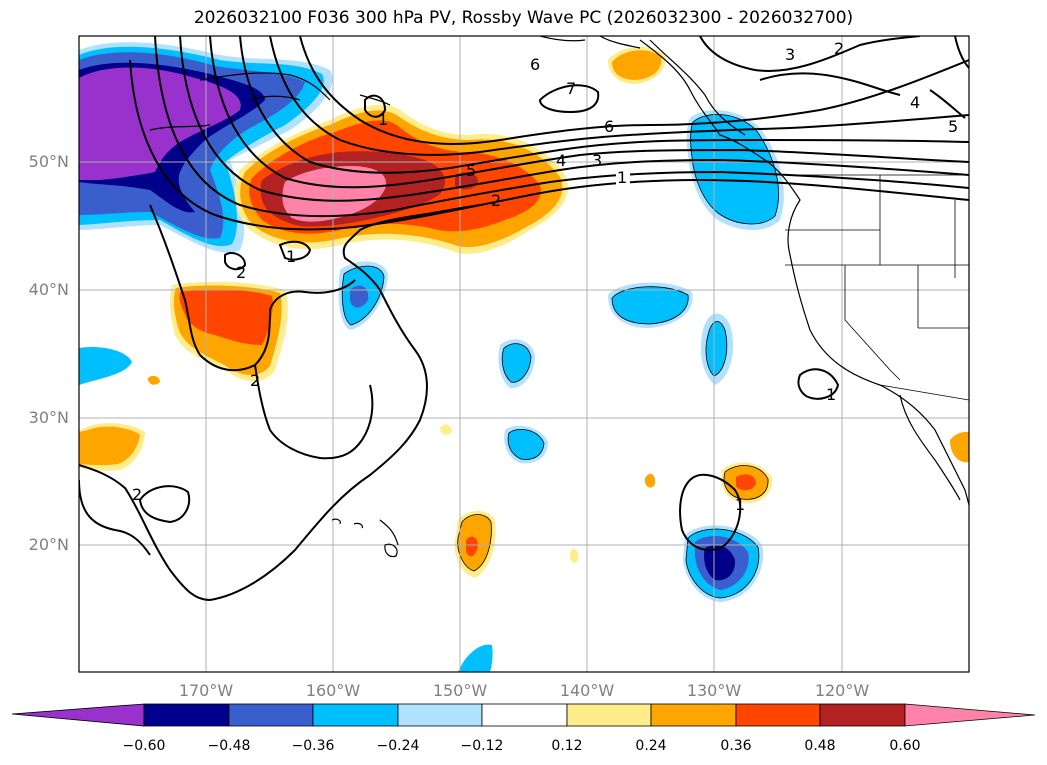 The height and width of the screenshot is (765, 1047). Describe the element at coordinates (561, 160) in the screenshot. I see `contour-label-4: 4` at that location.